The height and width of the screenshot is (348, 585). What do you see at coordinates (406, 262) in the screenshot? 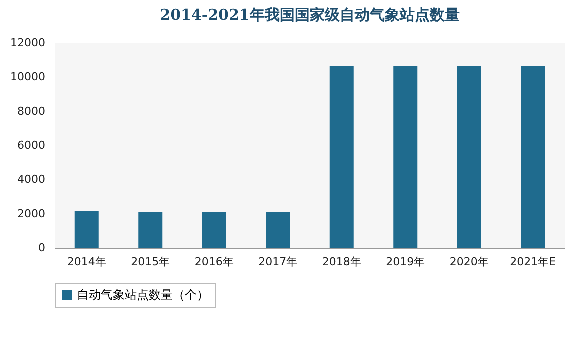
I see `x-tick-label: 2019年` at bounding box center [406, 262].